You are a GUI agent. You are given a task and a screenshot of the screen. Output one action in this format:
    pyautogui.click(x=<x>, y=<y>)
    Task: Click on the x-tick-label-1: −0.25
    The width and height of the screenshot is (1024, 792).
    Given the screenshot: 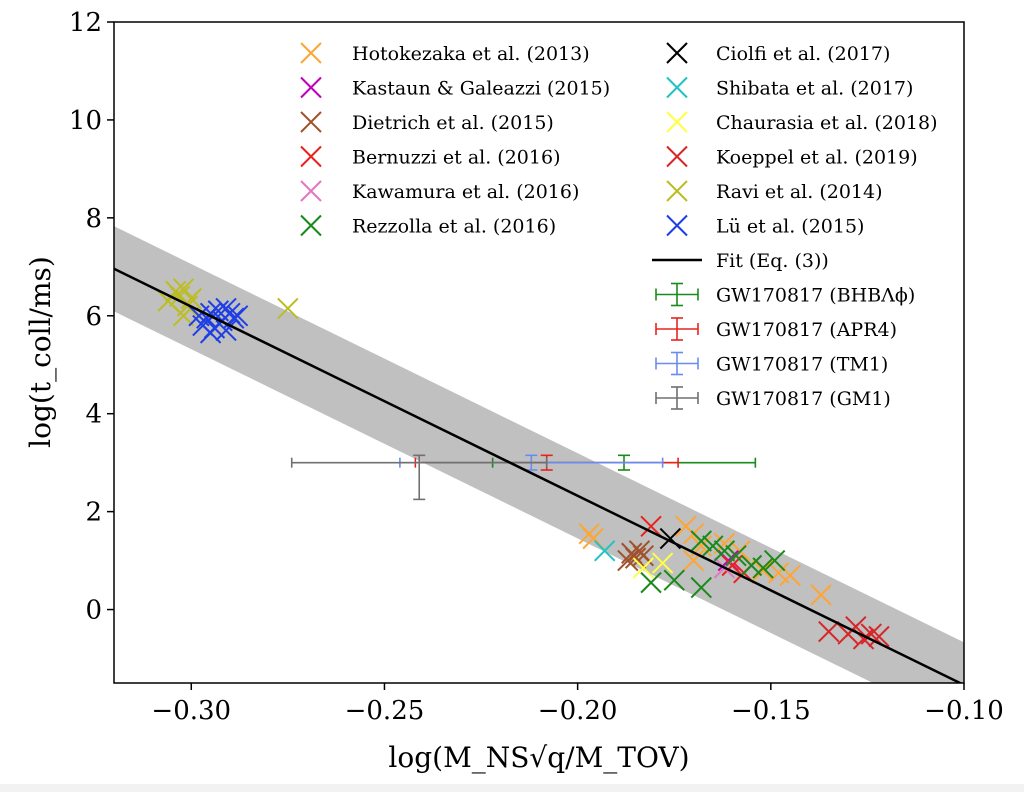 What is the action you would take?
    pyautogui.click(x=385, y=711)
    